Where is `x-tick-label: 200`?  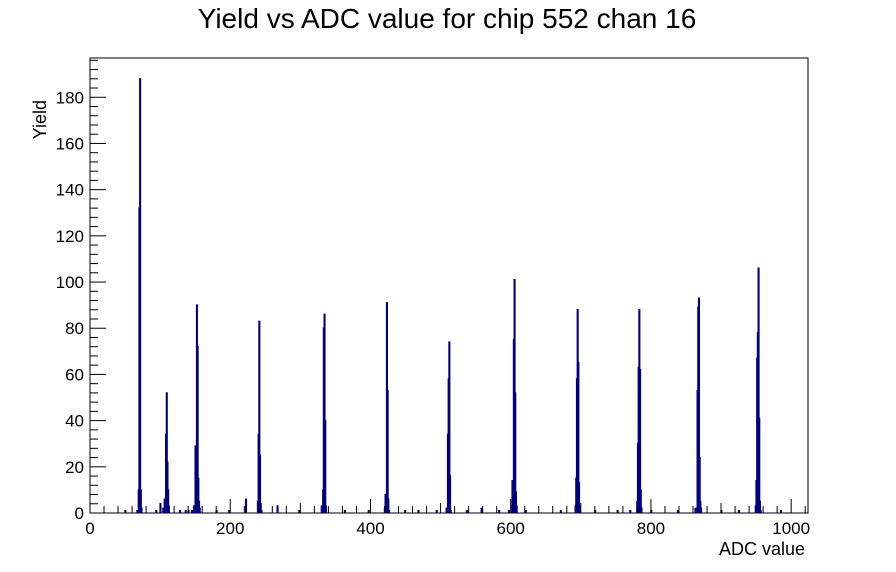
x-tick-label: 200 is located at coordinates (230, 528).